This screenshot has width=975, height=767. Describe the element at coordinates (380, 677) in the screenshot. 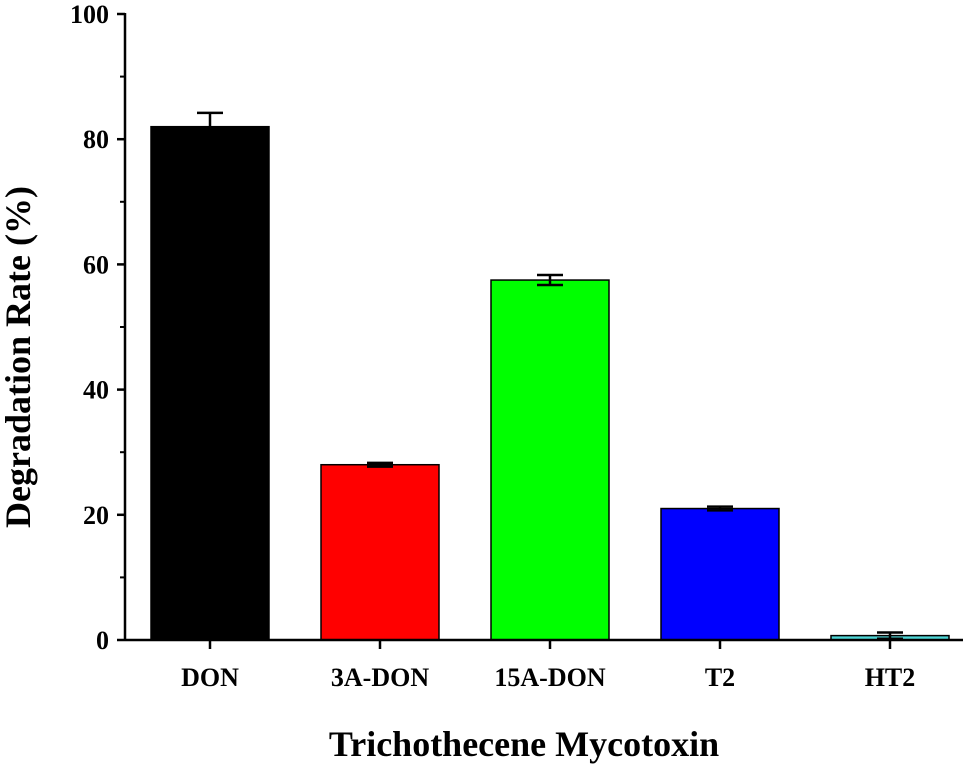

I see `x-tick-label: 3A-DON` at that location.